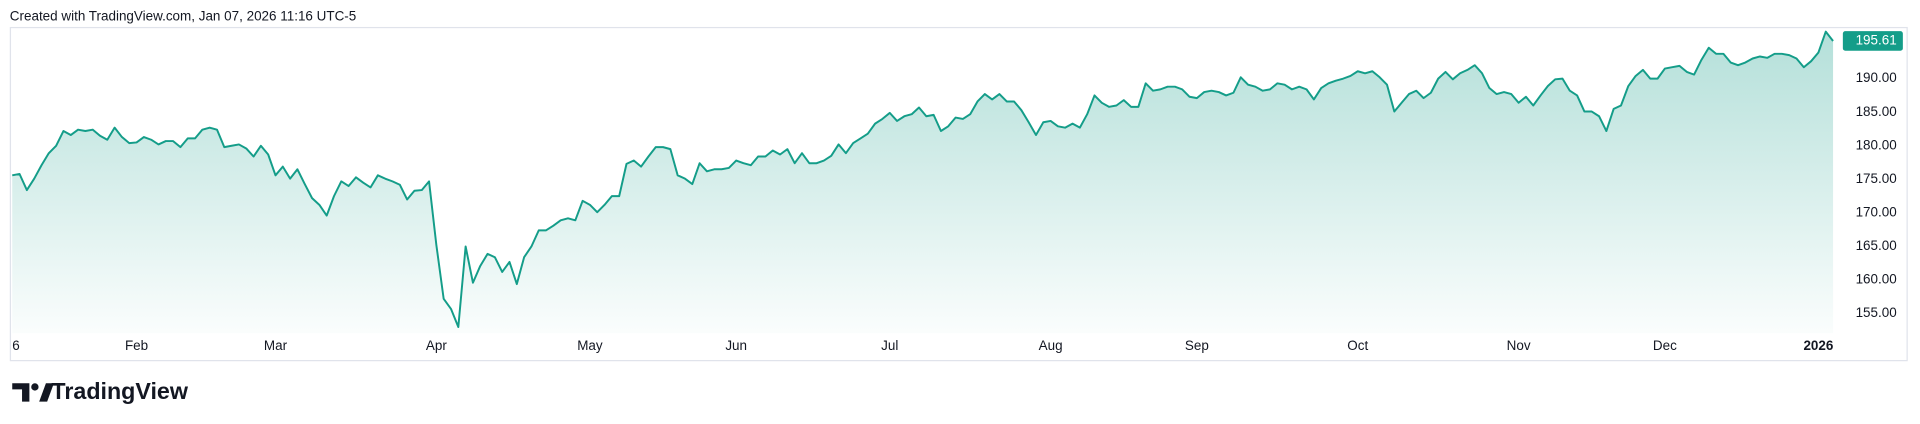 This screenshot has height=424, width=1920. Describe the element at coordinates (1051, 345) in the screenshot. I see `x-tick-label: Aug` at that location.